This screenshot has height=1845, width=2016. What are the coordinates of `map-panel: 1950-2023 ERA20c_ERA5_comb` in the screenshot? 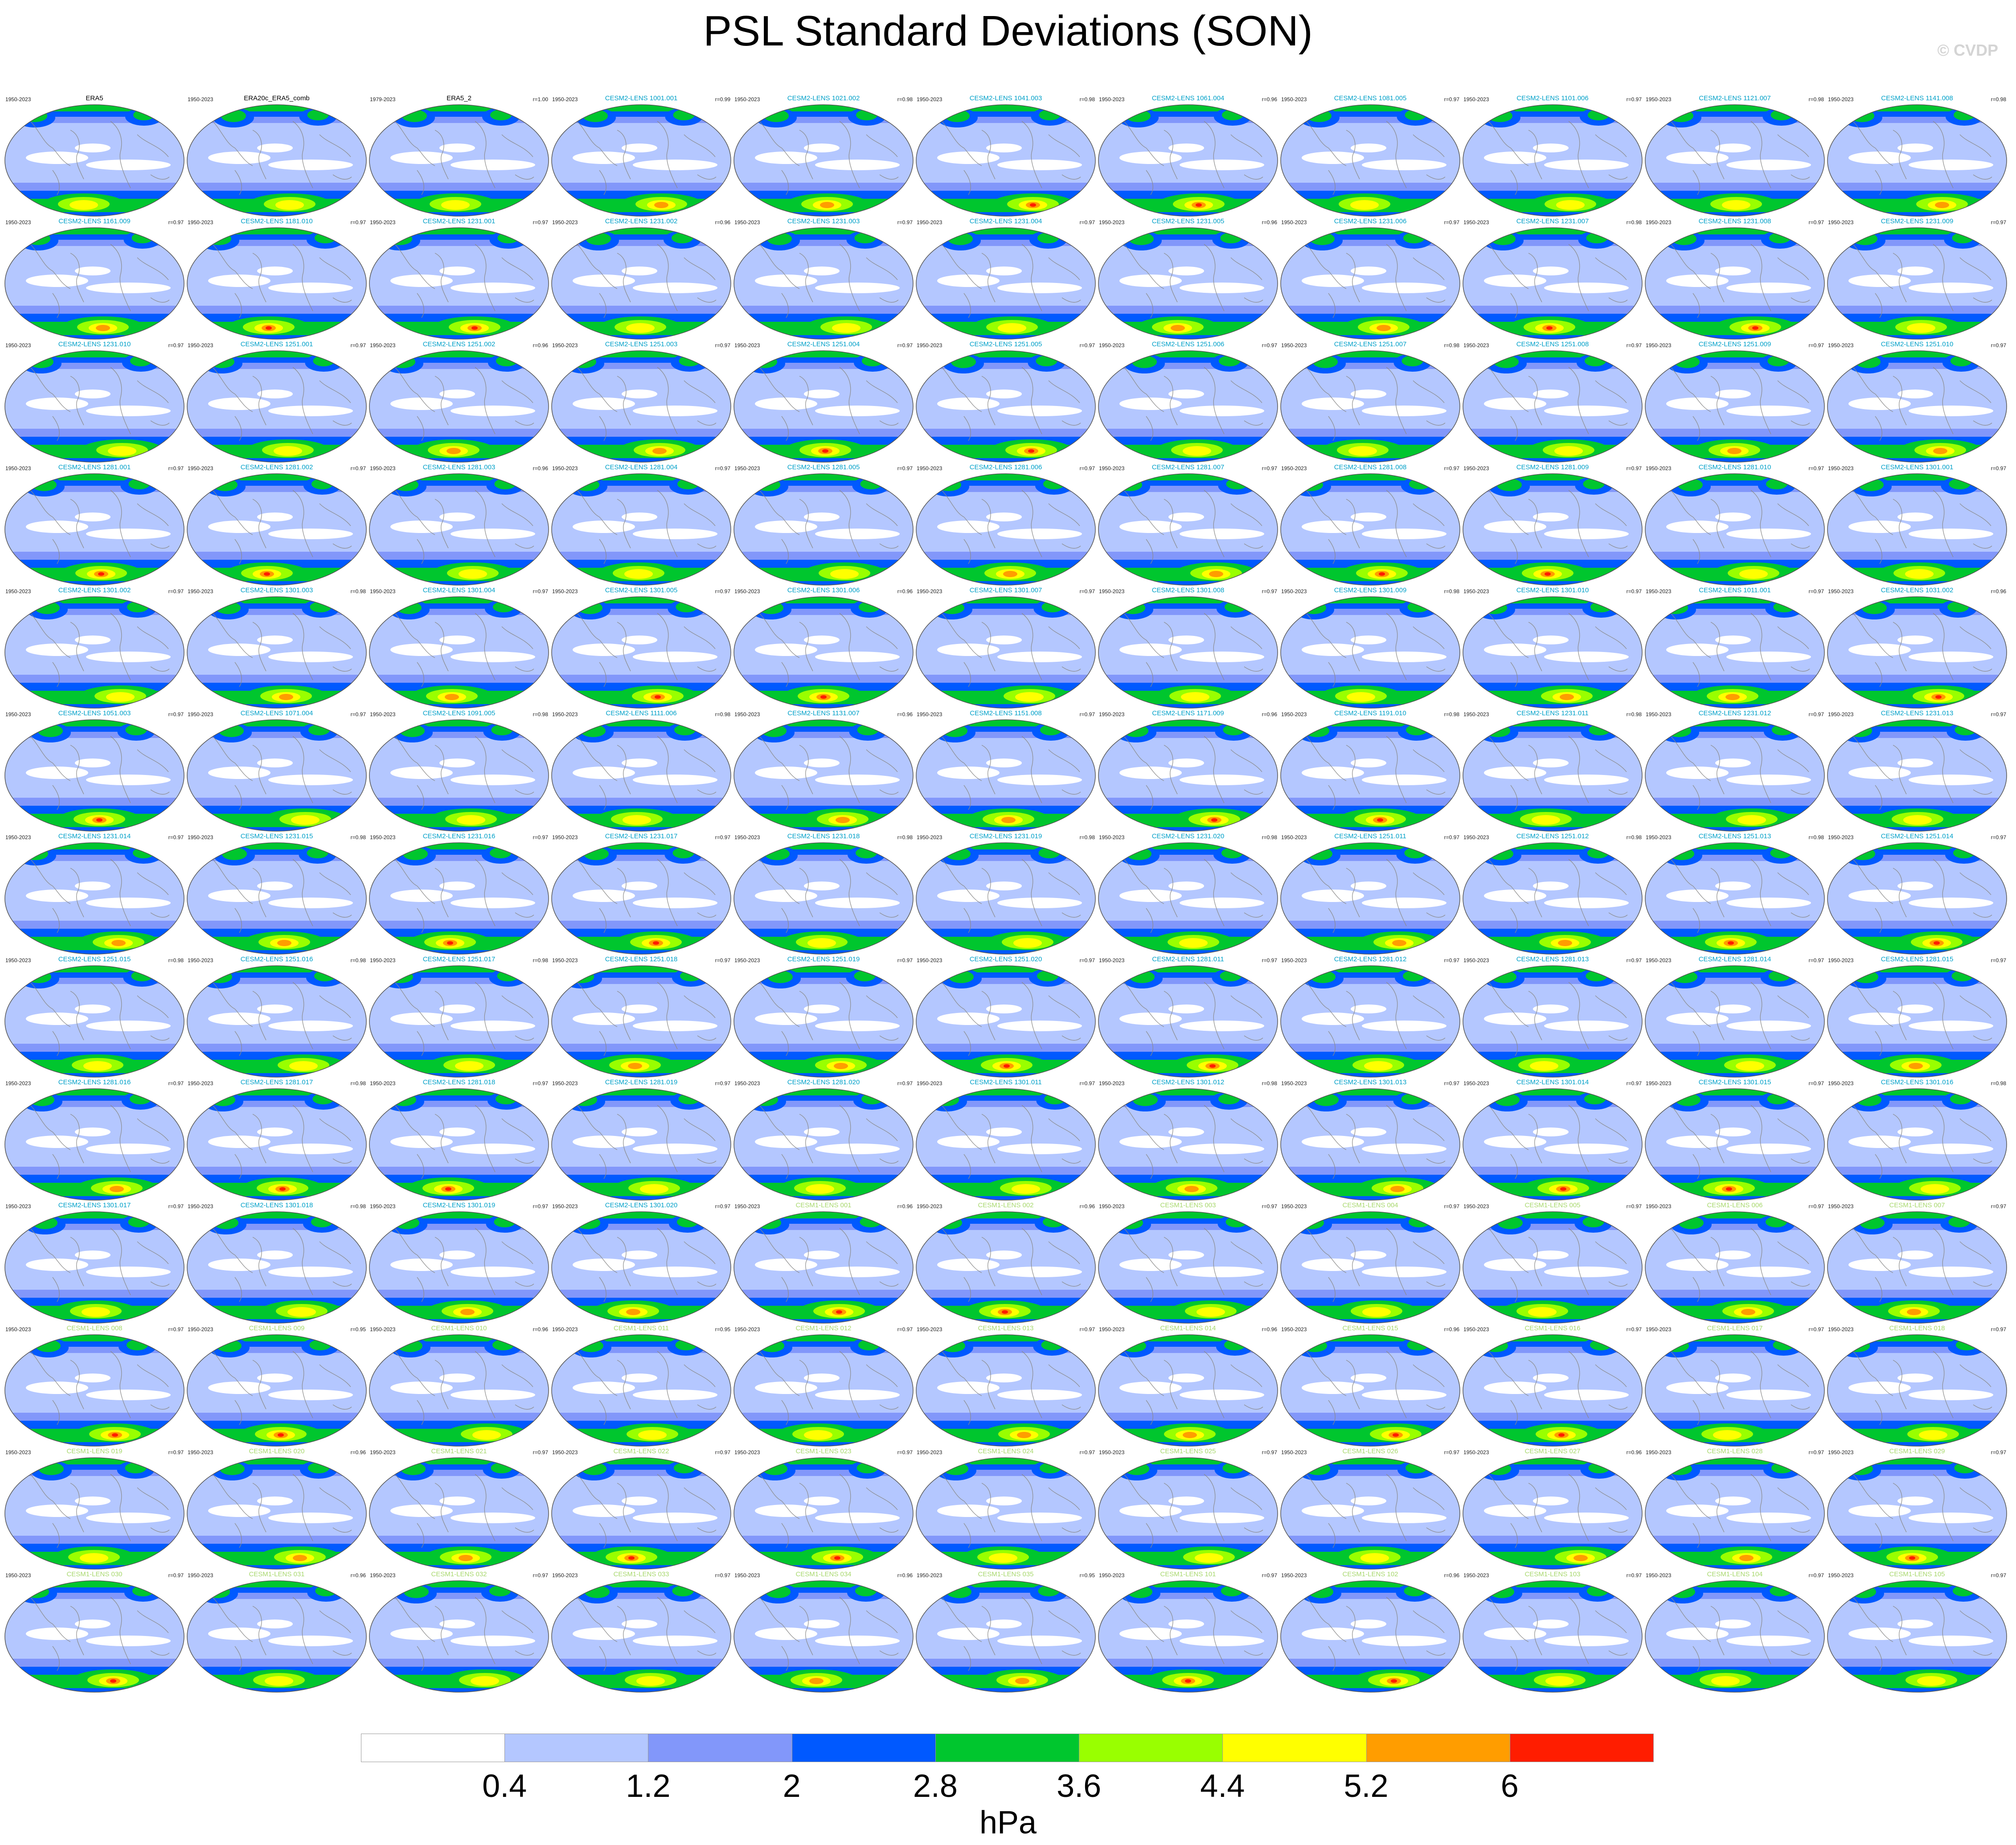 It's located at (277, 155).